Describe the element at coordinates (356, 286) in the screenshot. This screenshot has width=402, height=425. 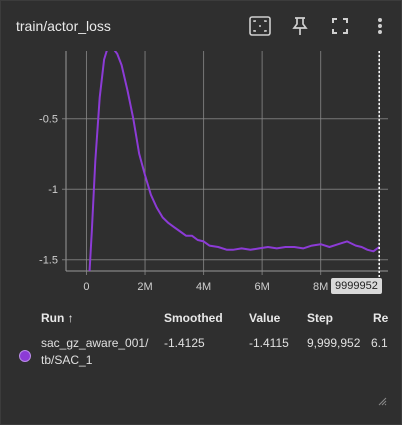
I see `hover-step-tag: 9999952` at that location.